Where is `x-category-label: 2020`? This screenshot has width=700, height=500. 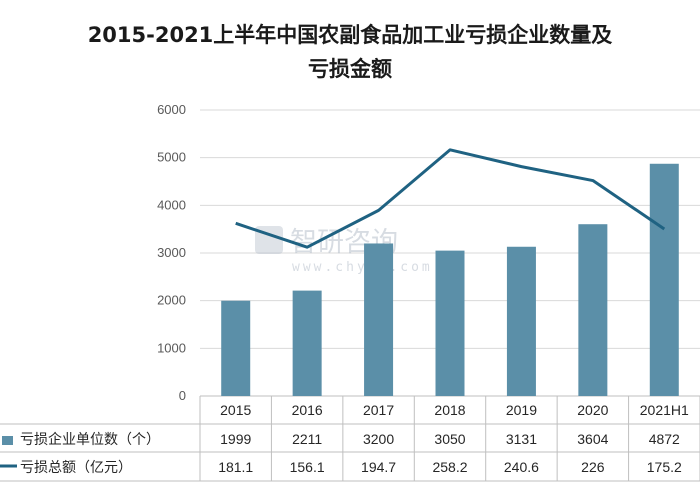 x-category-label: 2020 is located at coordinates (592, 410).